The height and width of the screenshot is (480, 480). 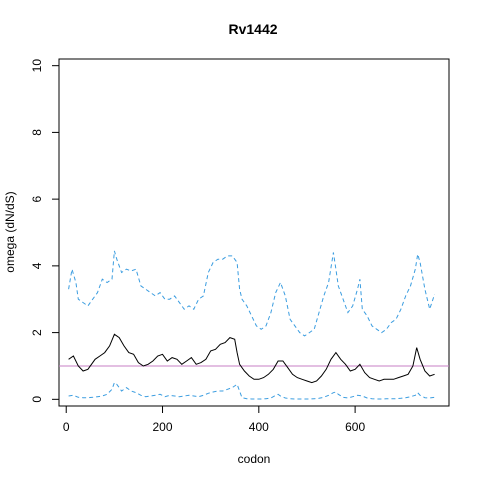 What do you see at coordinates (254, 459) in the screenshot?
I see `x-axis-label: codon` at bounding box center [254, 459].